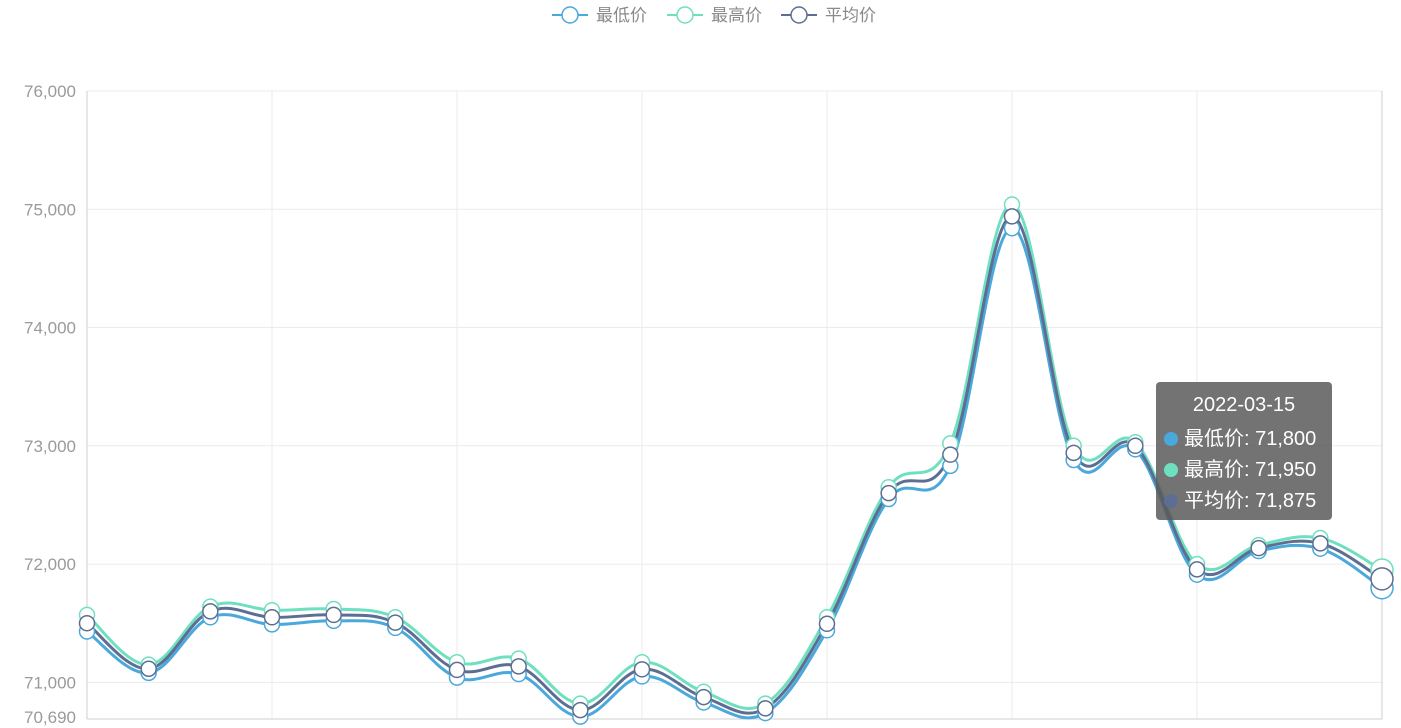  I want to click on y-tick-label-0: 70,690, so click(50, 717).